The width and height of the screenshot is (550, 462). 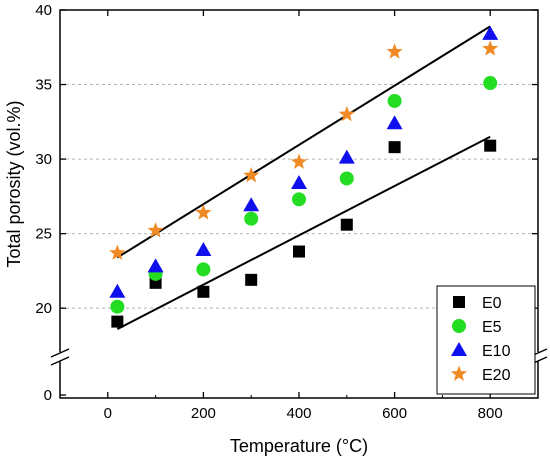 What do you see at coordinates (43, 234) in the screenshot?
I see `y-tick-label: 25` at bounding box center [43, 234].